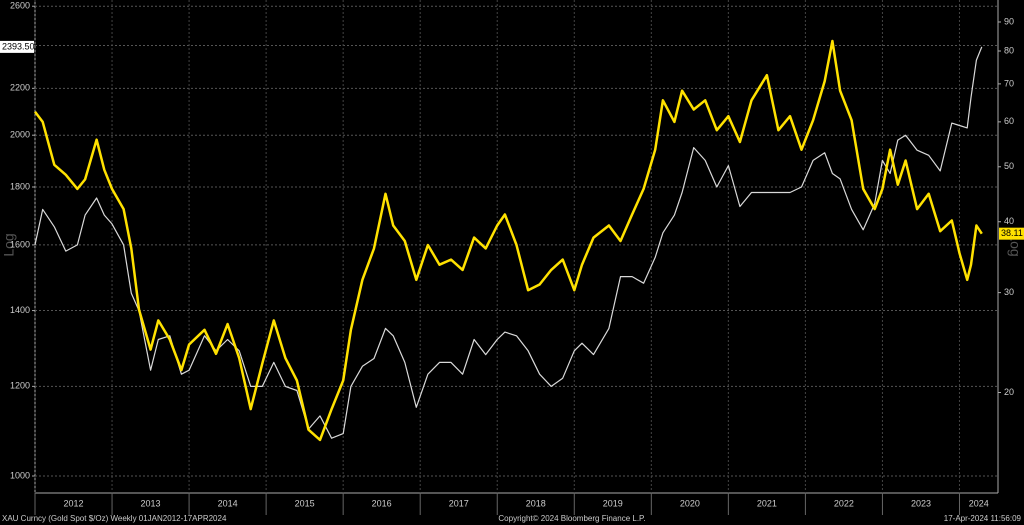  I want to click on y-tick-label: 2200, so click(20, 88).